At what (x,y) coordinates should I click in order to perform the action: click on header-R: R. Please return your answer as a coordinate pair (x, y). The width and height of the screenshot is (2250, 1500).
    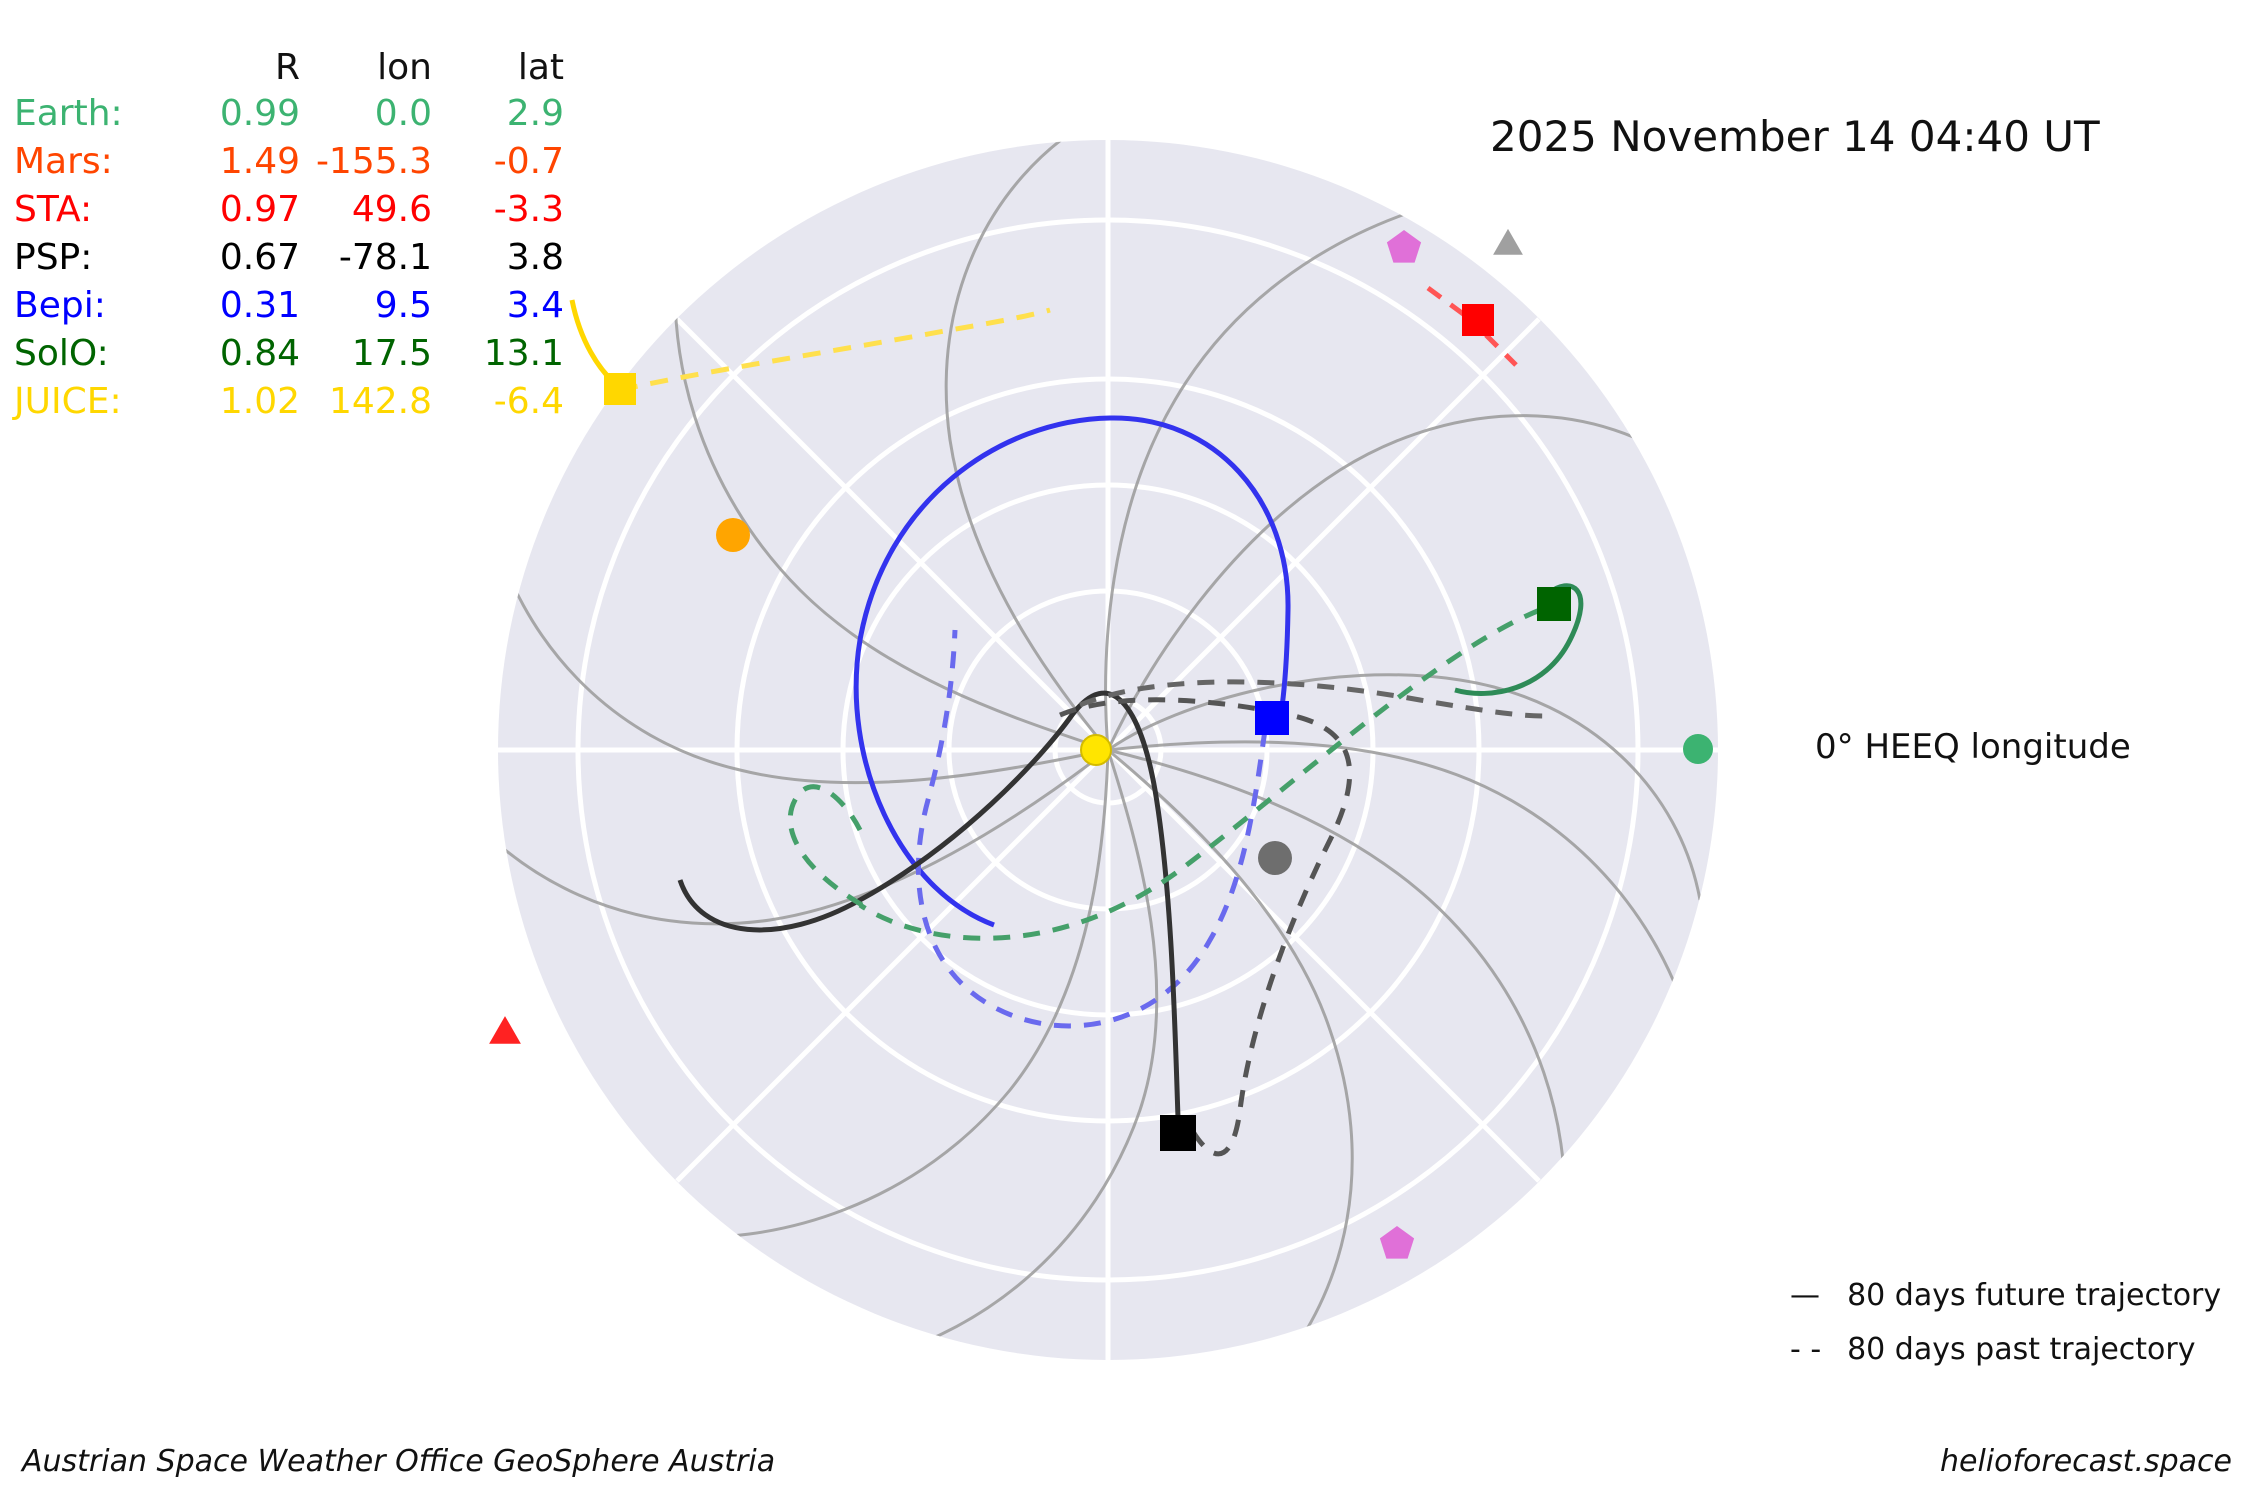
    Looking at the image, I should click on (287, 67).